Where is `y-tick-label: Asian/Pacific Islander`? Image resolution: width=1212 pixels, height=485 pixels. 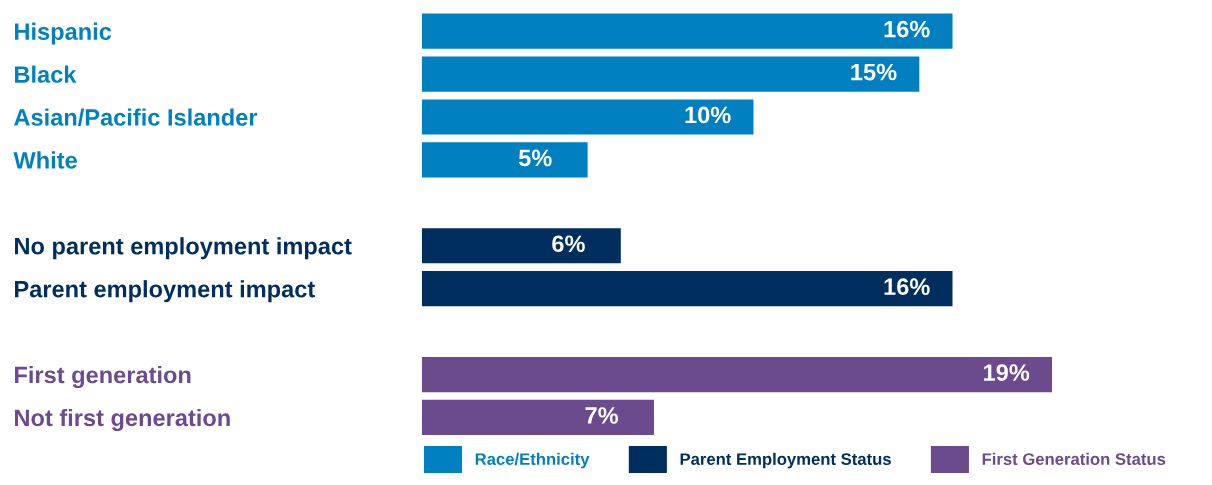
y-tick-label: Asian/Pacific Islander is located at coordinates (136, 117).